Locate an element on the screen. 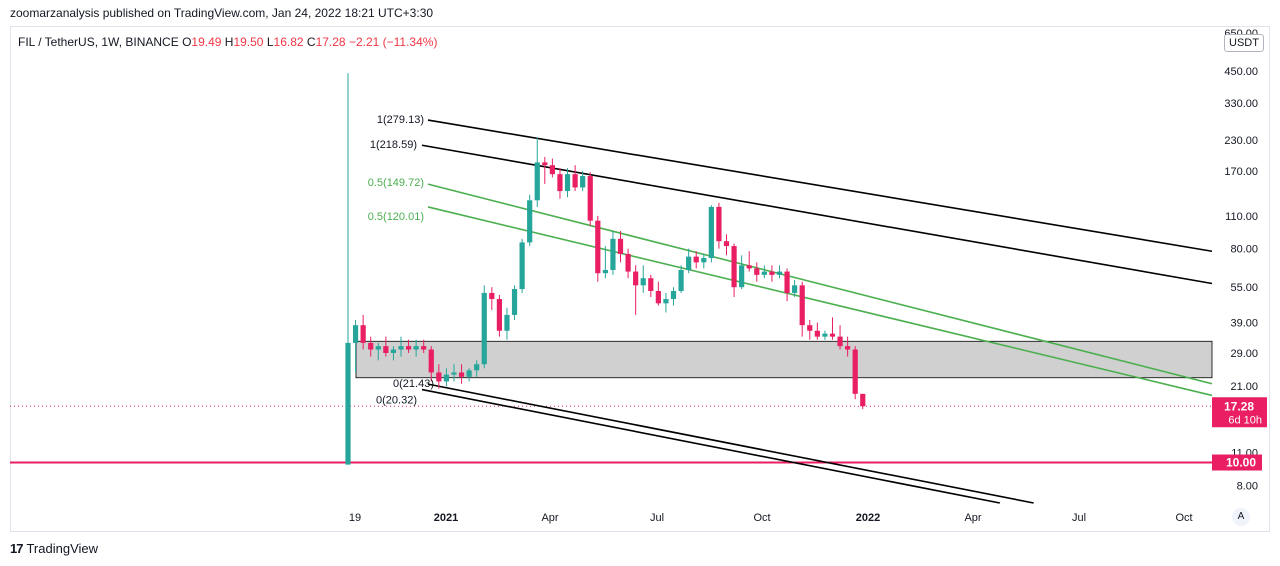  high-value: 19.50 is located at coordinates (248, 42).